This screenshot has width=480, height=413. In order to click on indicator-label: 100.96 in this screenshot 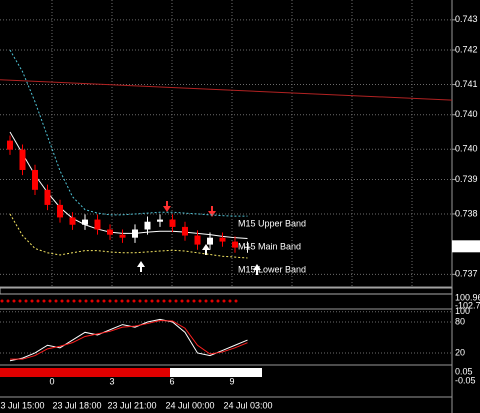, I will do `click(467, 297)`.